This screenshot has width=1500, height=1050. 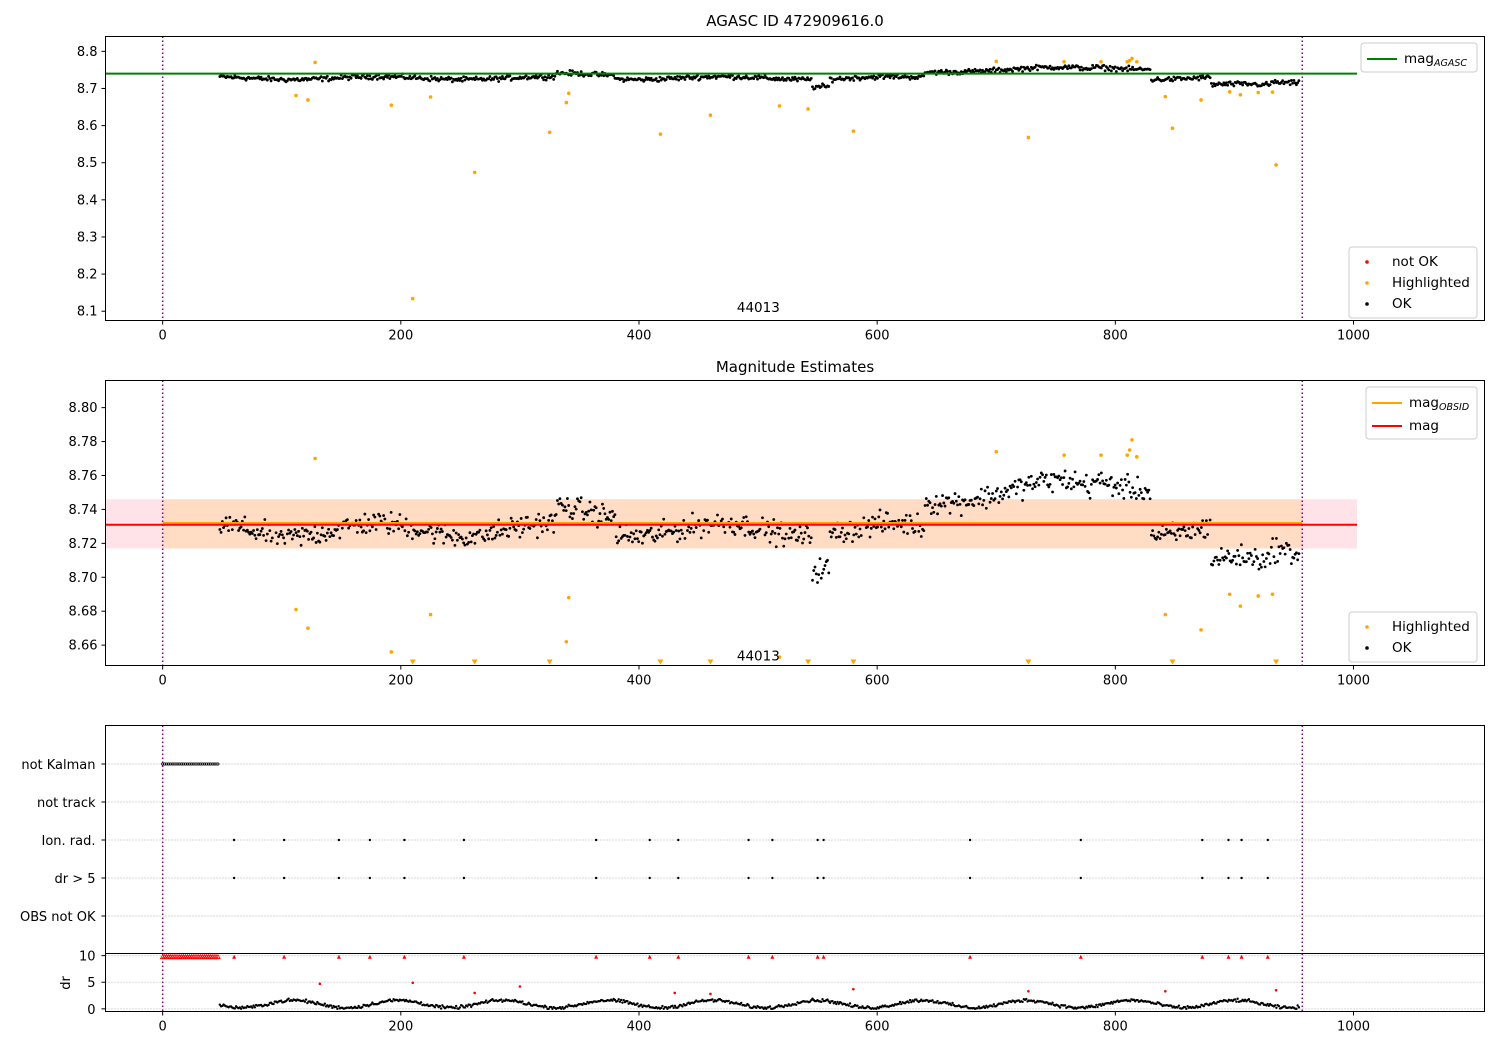 What do you see at coordinates (639, 336) in the screenshot?
I see `x-tick-label: 400` at bounding box center [639, 336].